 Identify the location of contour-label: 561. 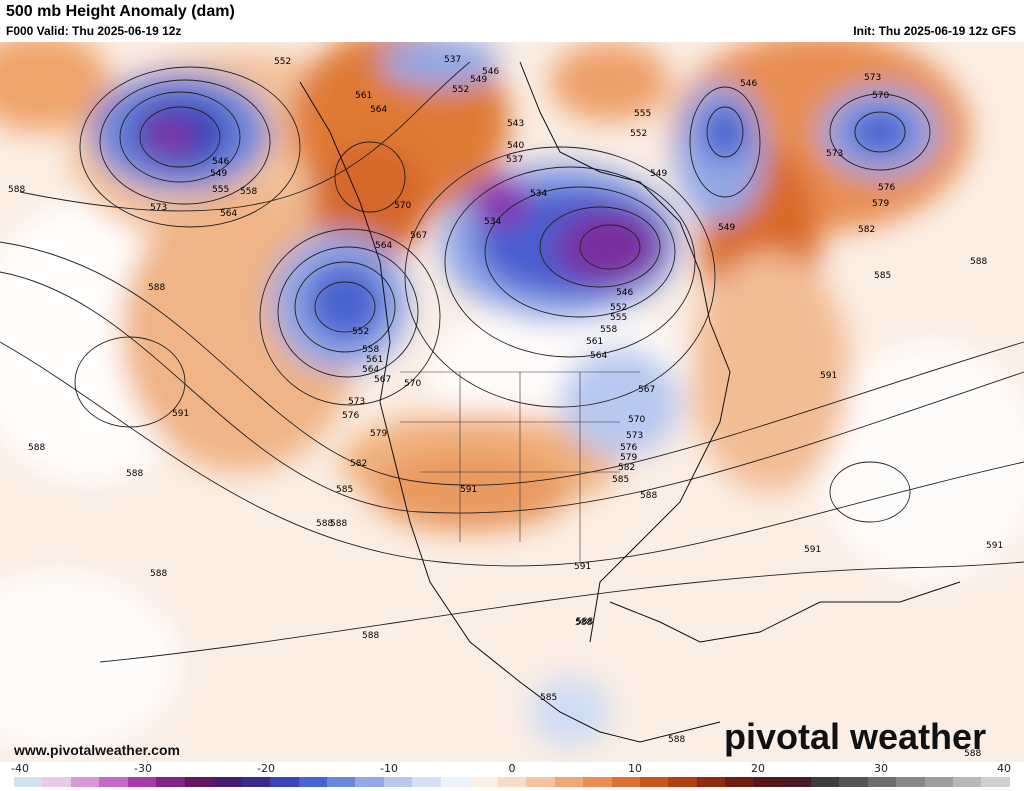
(374, 360).